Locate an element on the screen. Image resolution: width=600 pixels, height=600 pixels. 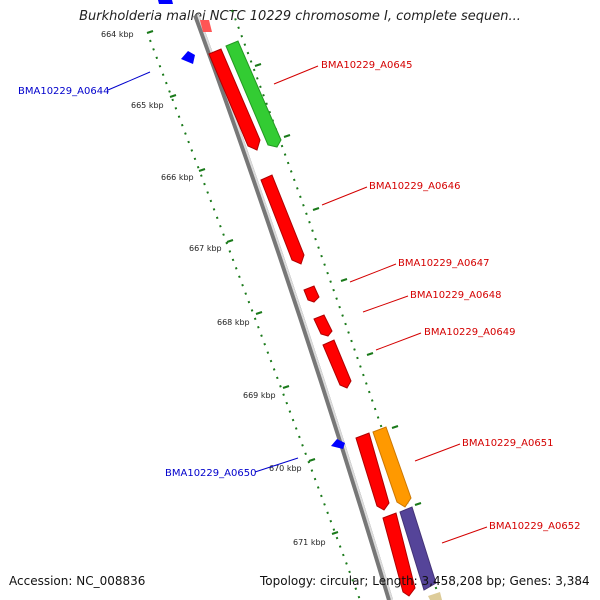
cds-top-fragment-red is located at coordinates (206, 26).